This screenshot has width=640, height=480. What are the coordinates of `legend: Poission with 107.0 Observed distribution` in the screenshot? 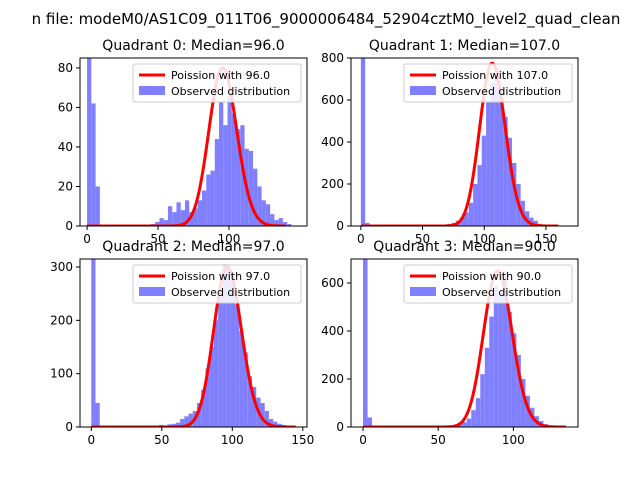 It's located at (488, 83).